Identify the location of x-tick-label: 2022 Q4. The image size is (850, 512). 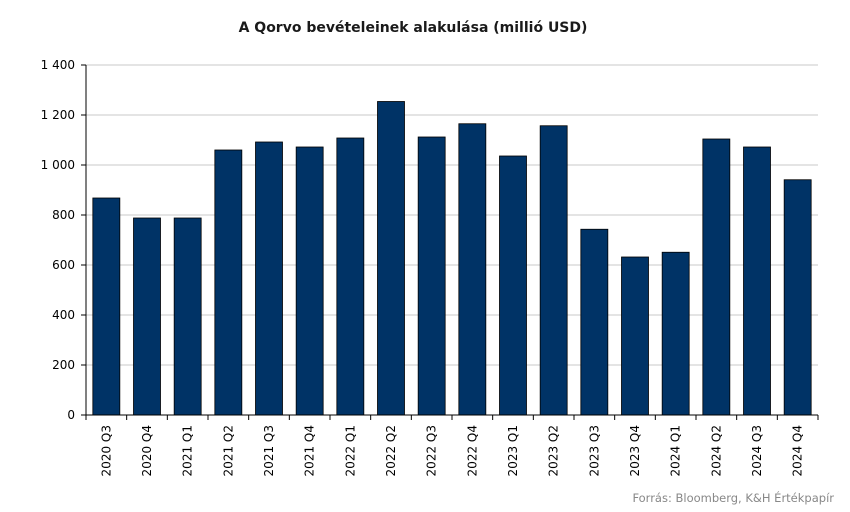
(472, 450).